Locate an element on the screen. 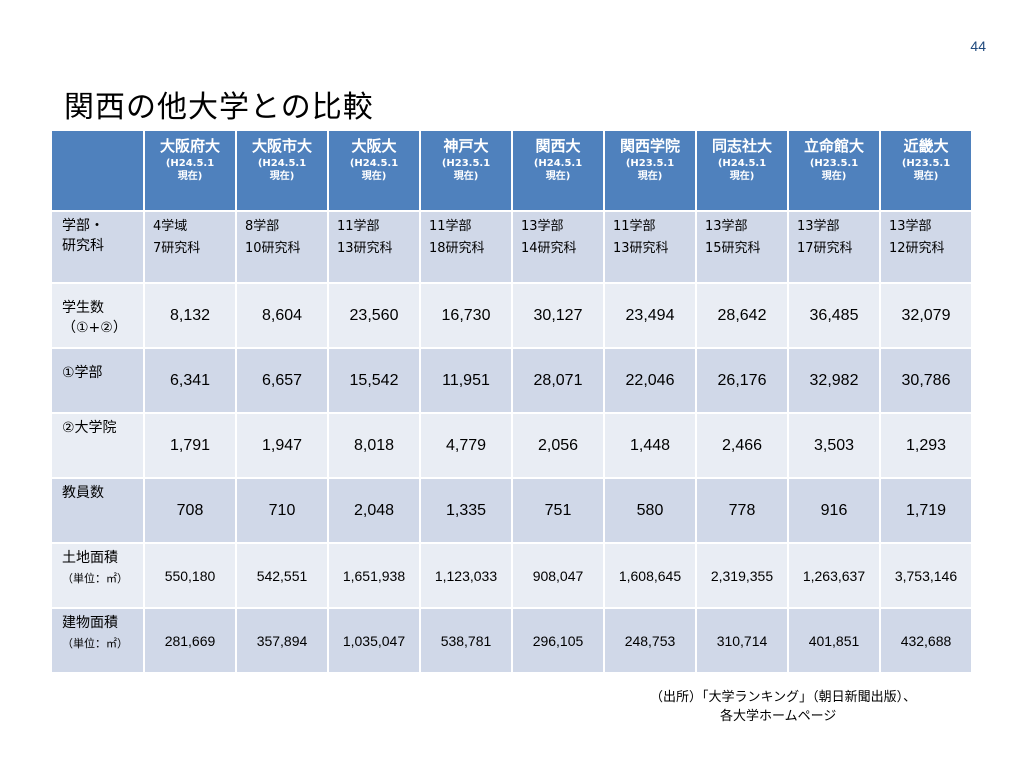 The width and height of the screenshot is (1024, 768). cell-undergrad: 6,341 is located at coordinates (190, 381).